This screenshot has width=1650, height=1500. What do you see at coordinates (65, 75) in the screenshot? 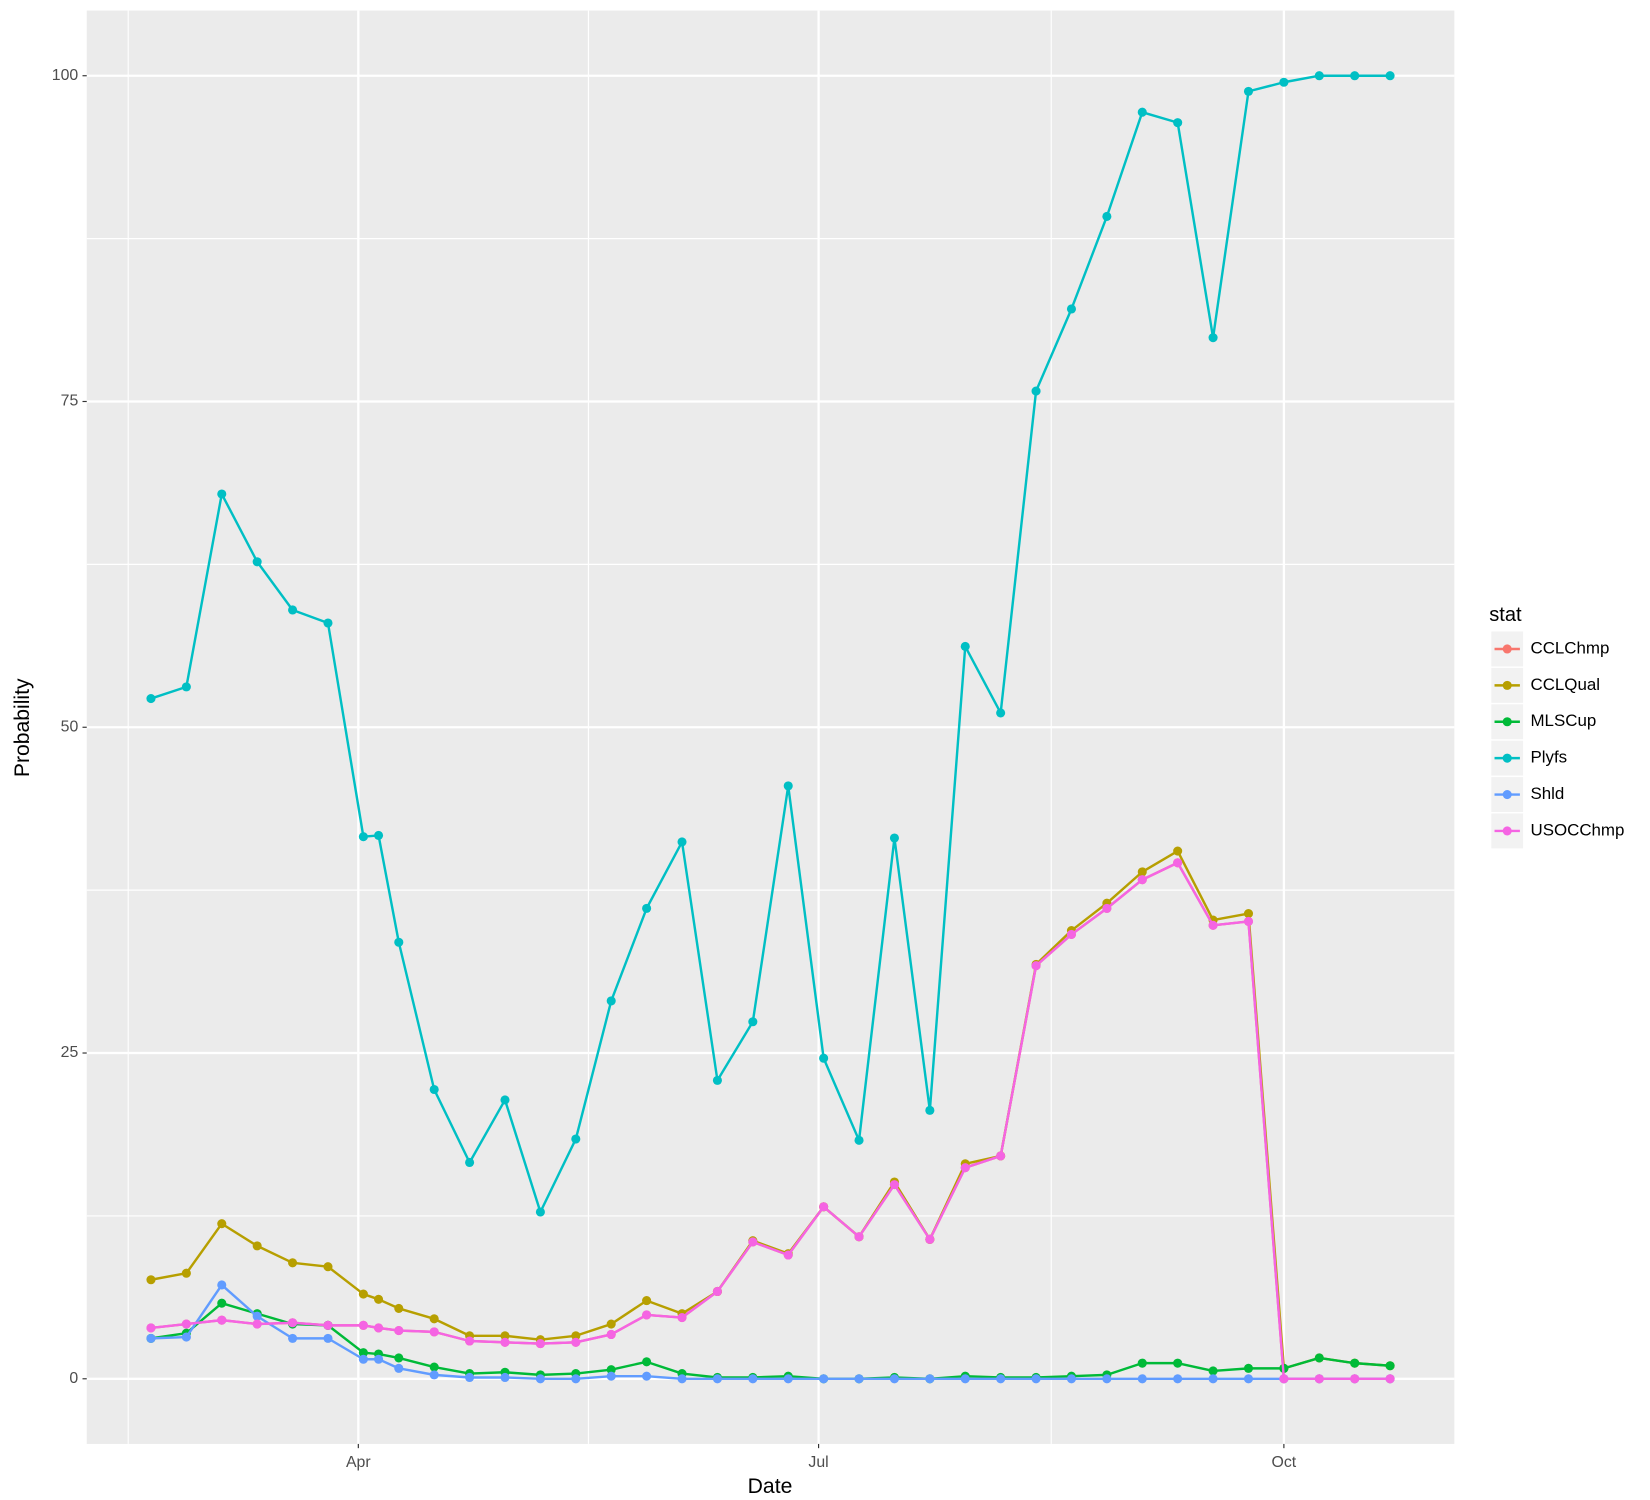
I see `y-tick-label: 100` at bounding box center [65, 75].